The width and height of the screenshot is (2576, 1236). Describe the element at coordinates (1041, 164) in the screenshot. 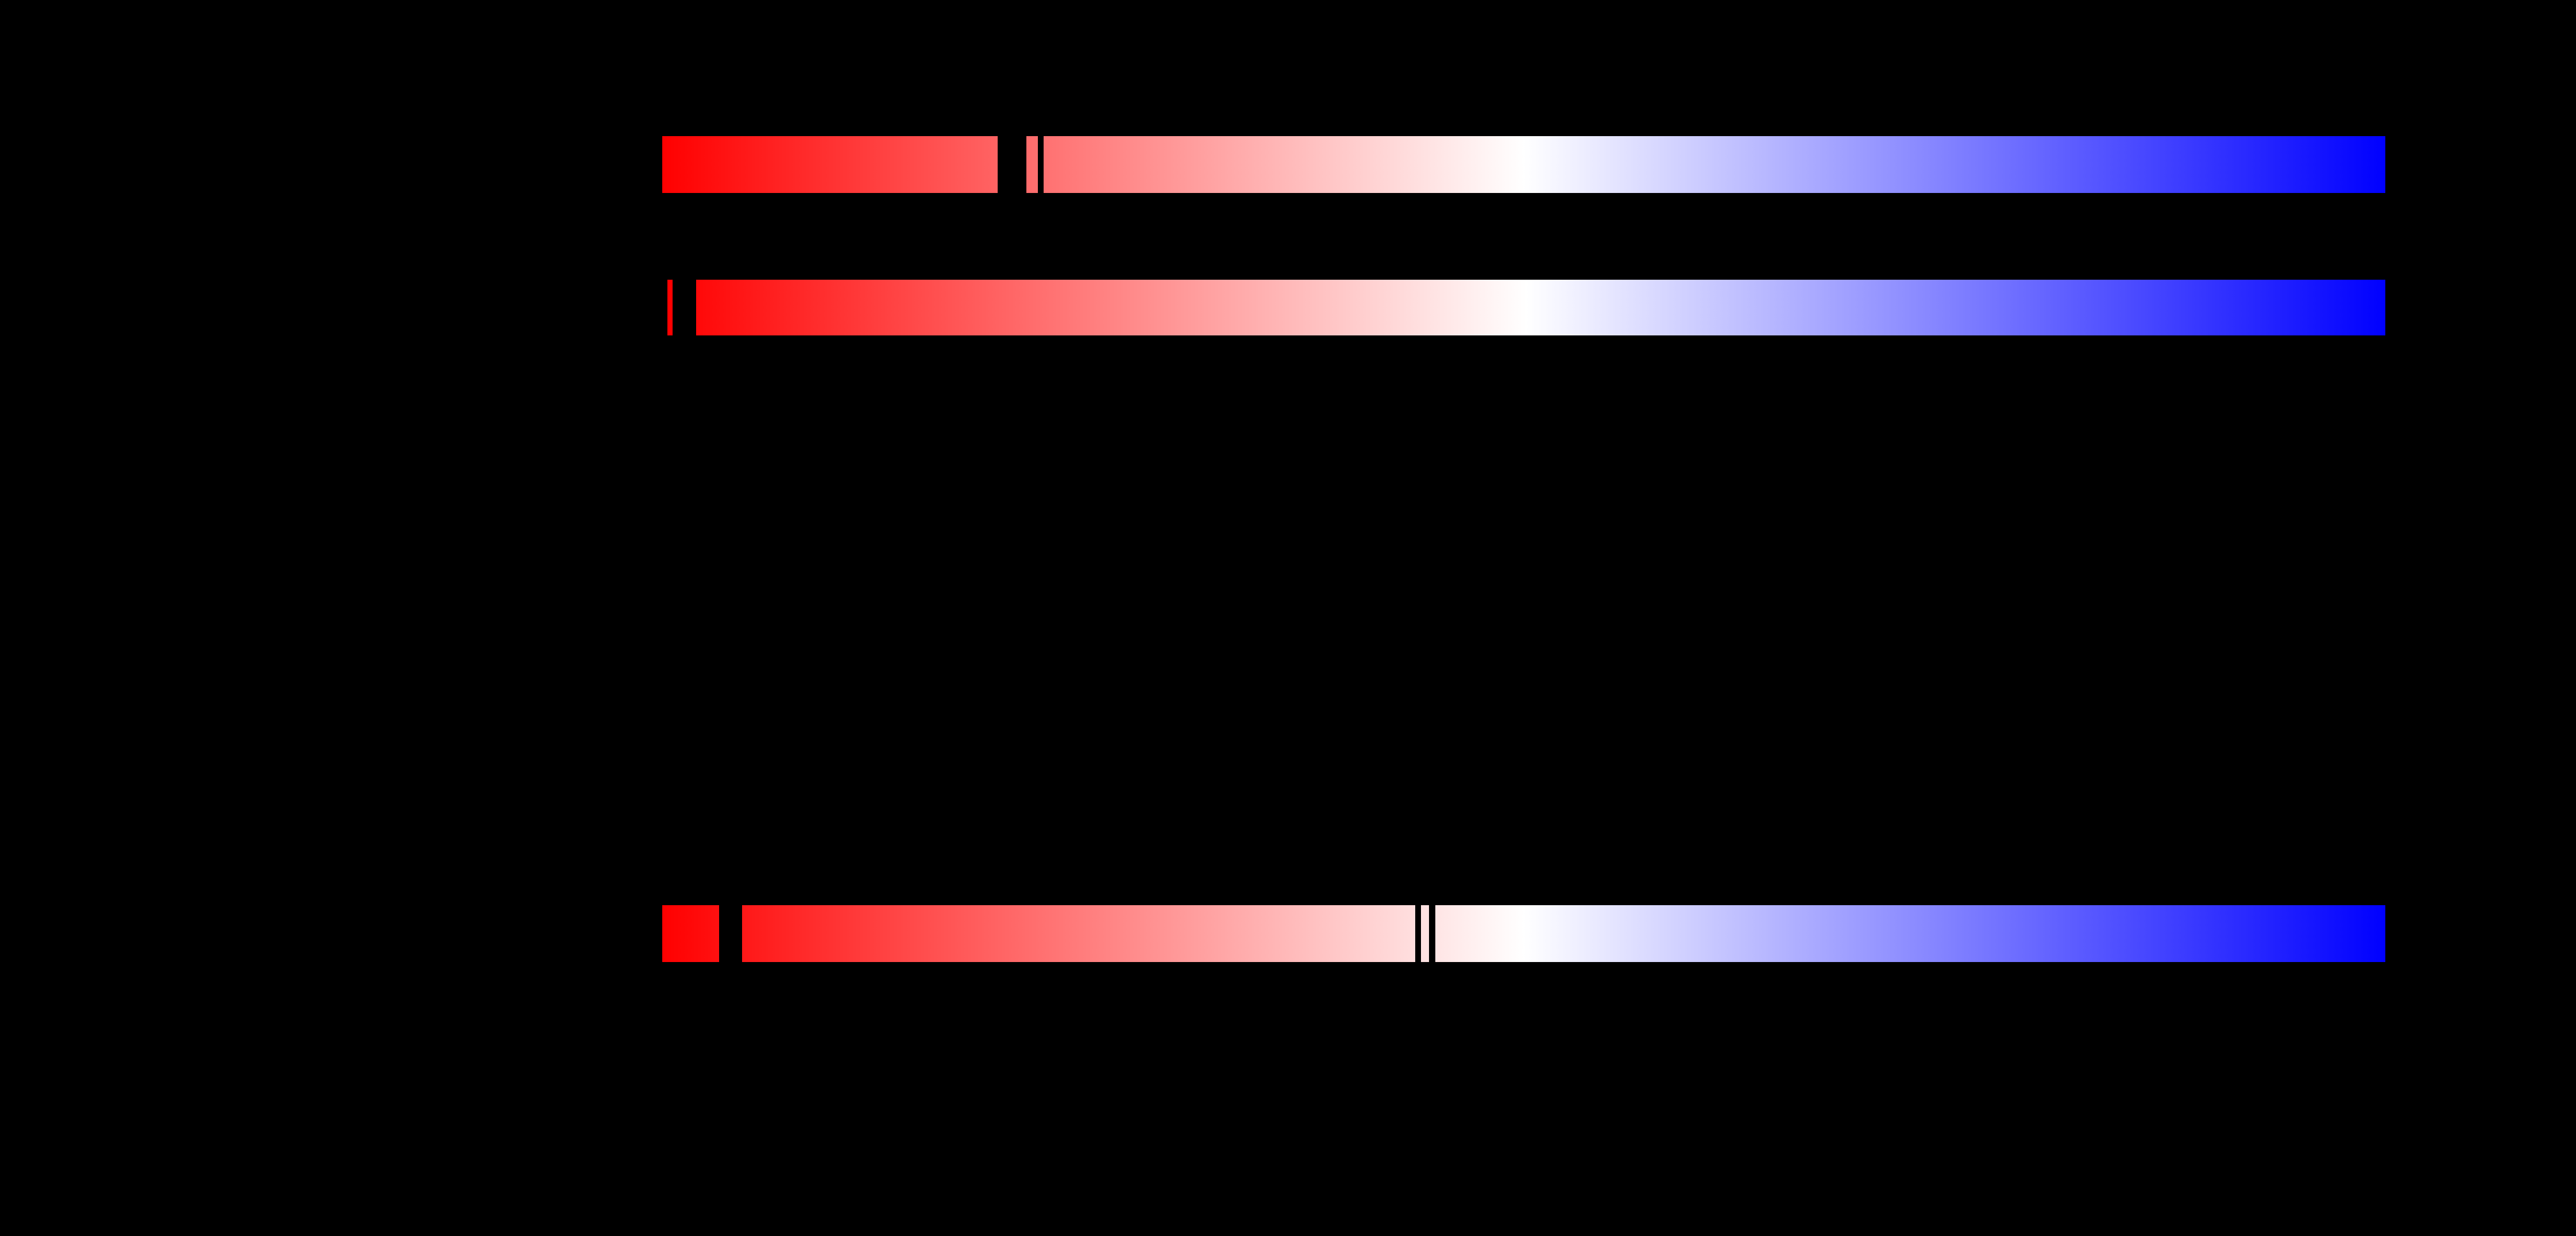

I see `colorbar-1-marker-thin` at that location.